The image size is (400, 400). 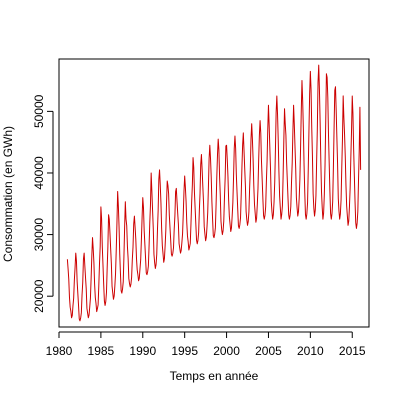 I want to click on x-tick-label: 2010, so click(x=310, y=351).